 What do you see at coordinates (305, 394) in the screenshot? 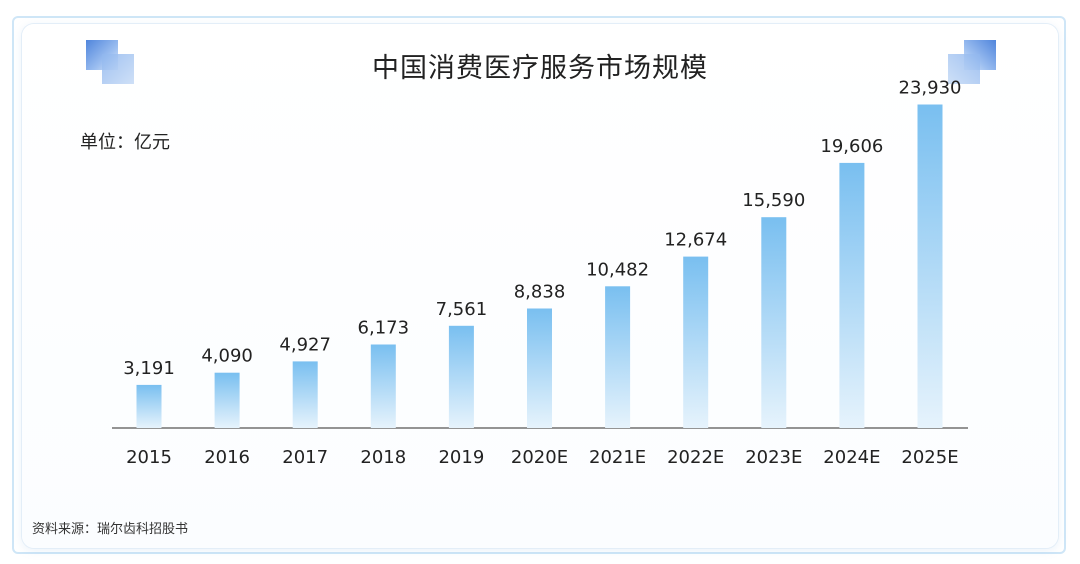
I see `bar-2017` at bounding box center [305, 394].